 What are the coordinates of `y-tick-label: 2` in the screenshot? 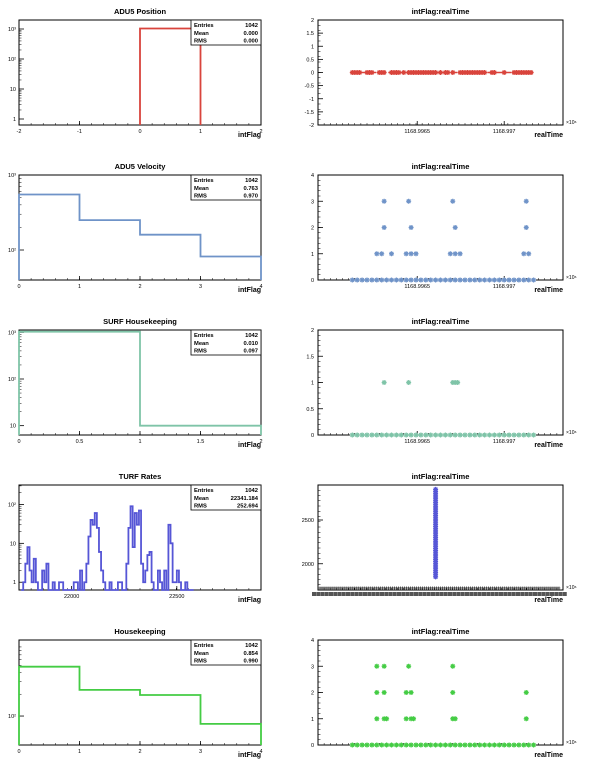 It's located at (312, 229).